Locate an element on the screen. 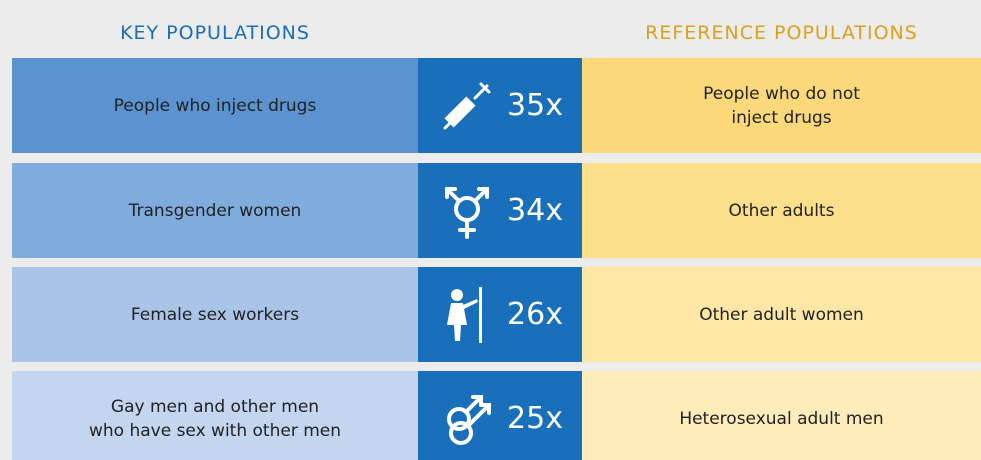  text-line: Other adults is located at coordinates (781, 210).